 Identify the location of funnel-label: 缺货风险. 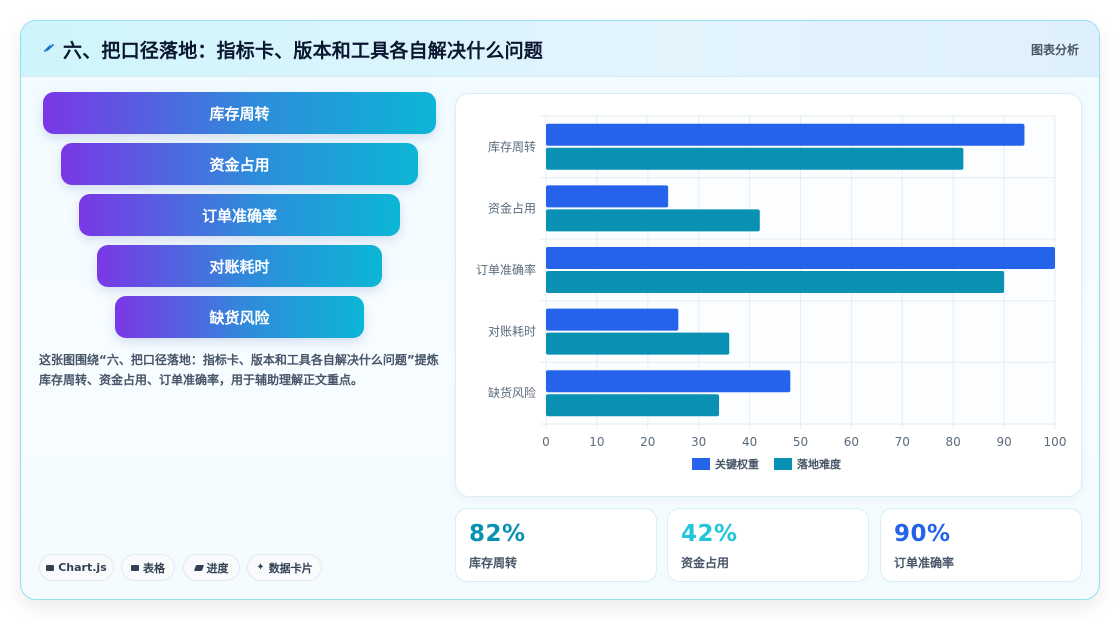
(239, 317).